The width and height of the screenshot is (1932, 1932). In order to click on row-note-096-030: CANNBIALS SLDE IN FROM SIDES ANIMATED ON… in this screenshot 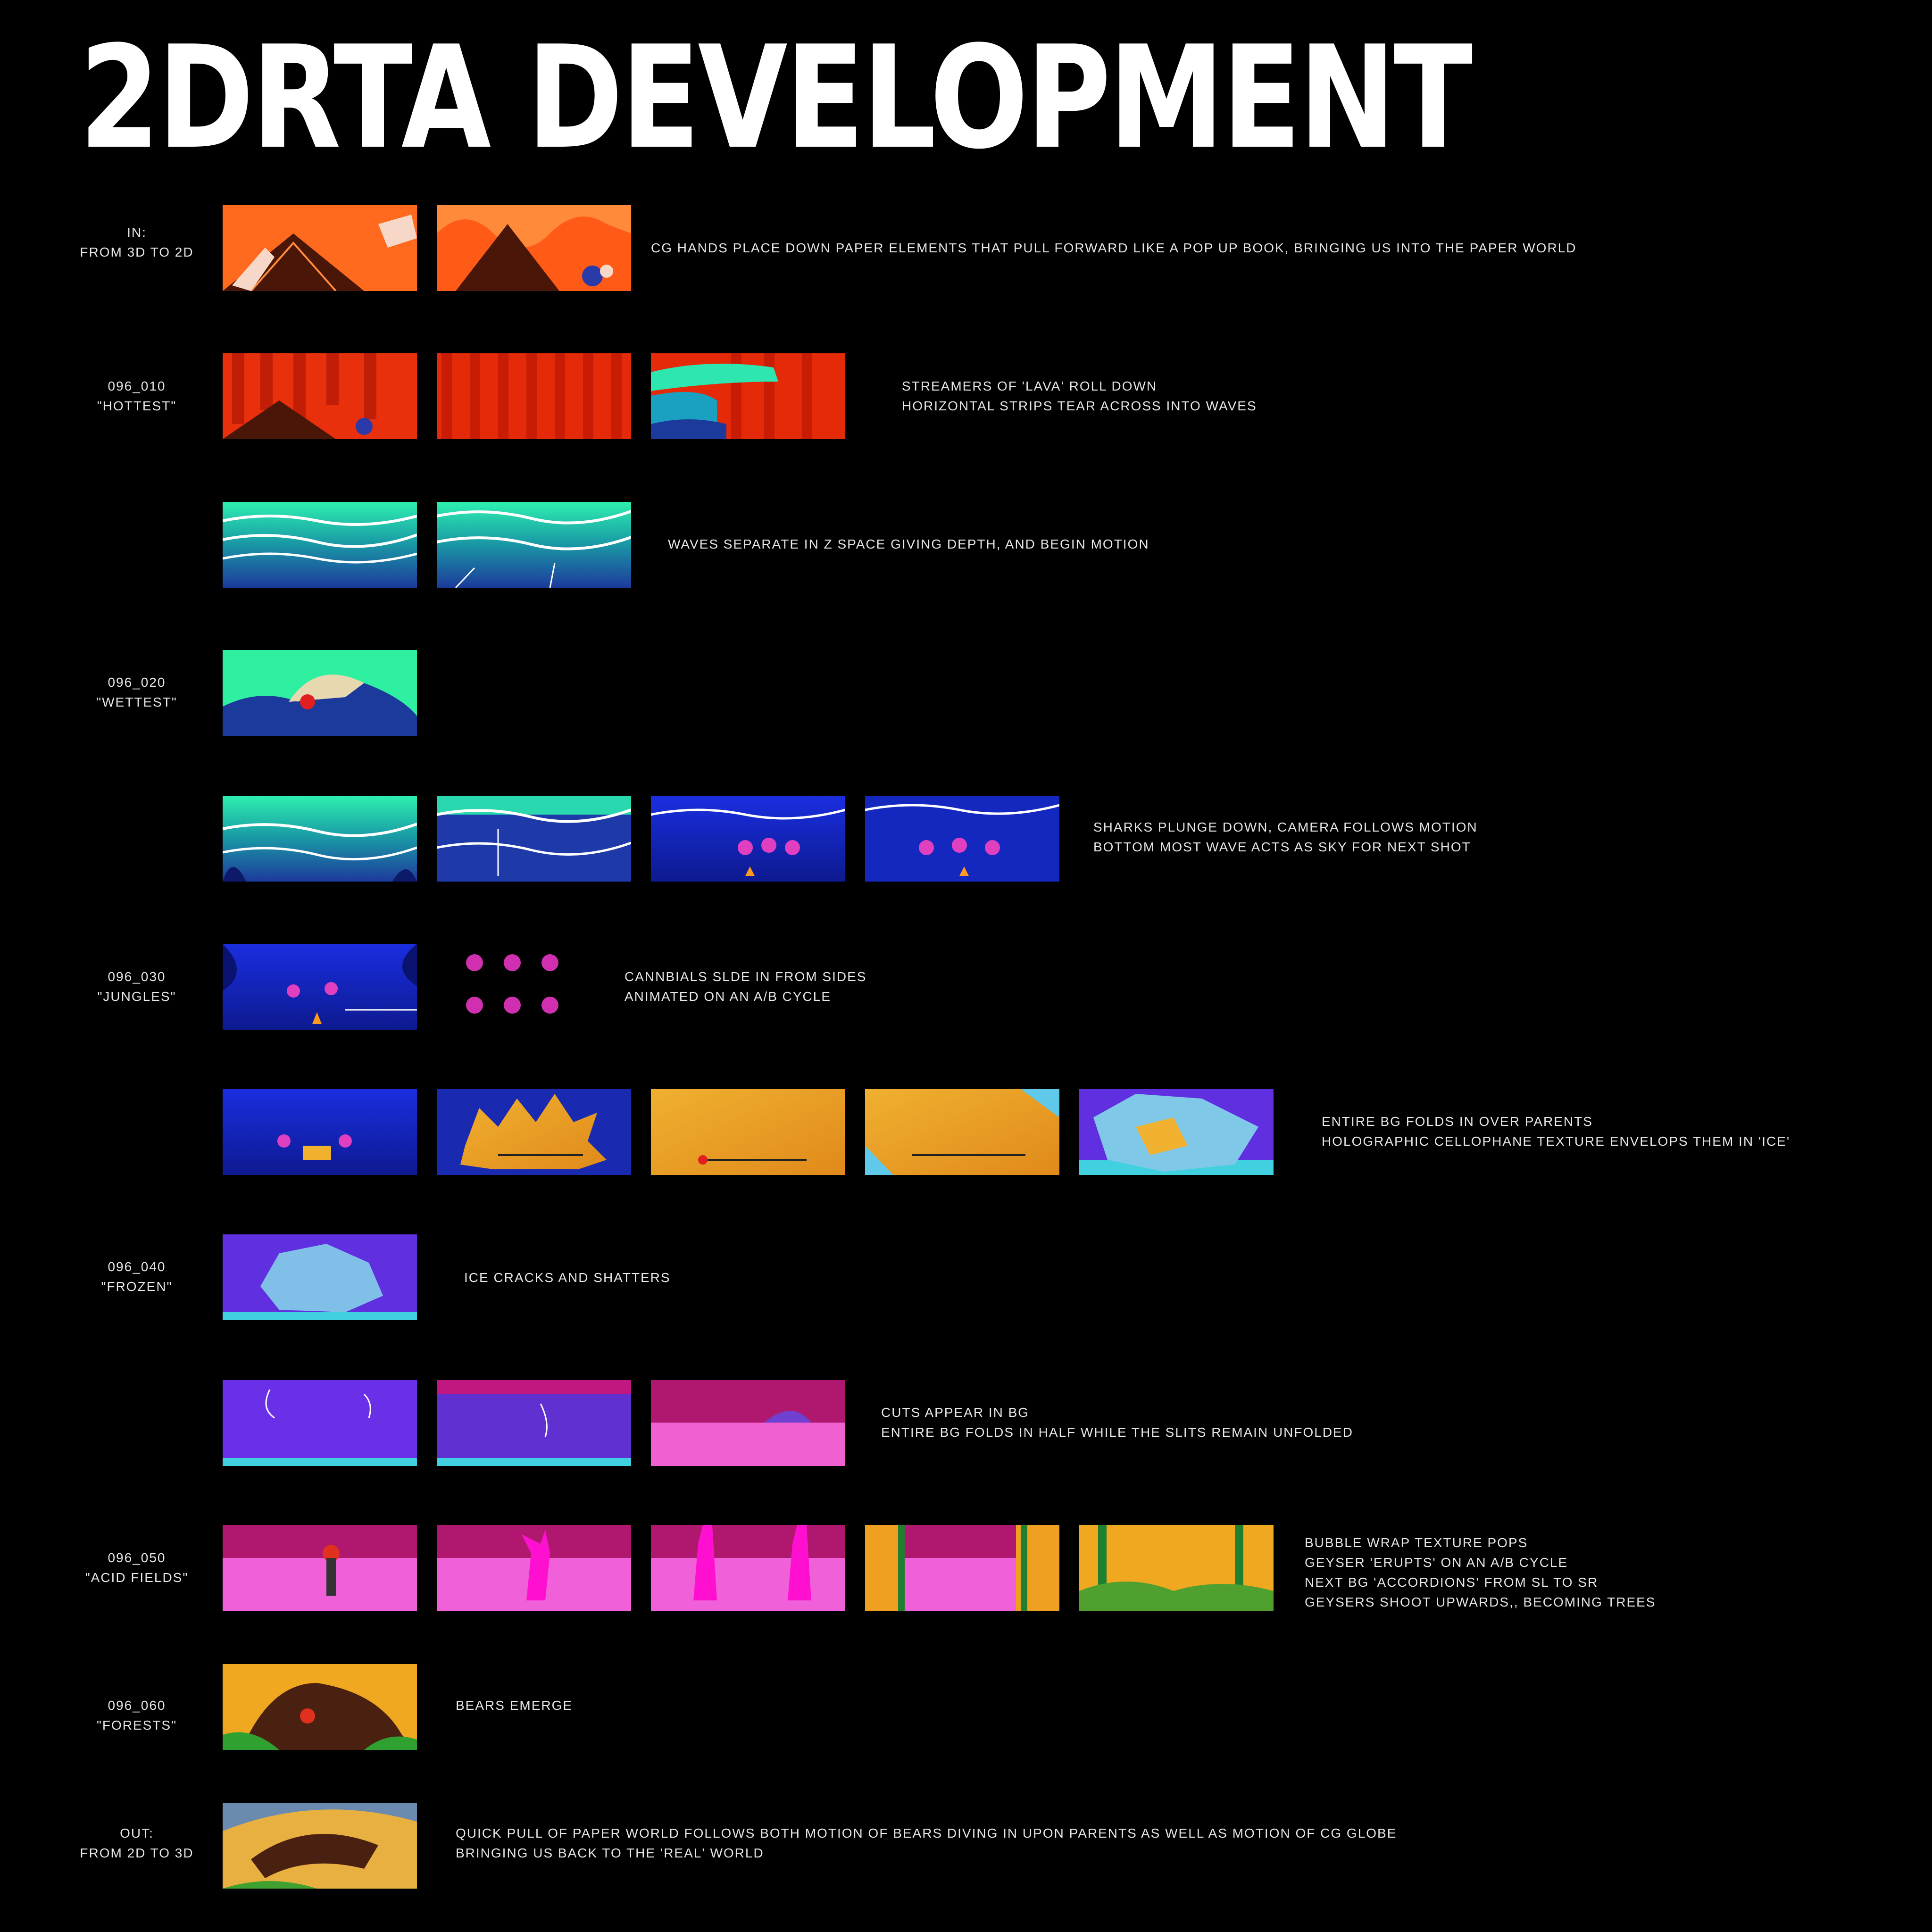, I will do `click(746, 986)`.